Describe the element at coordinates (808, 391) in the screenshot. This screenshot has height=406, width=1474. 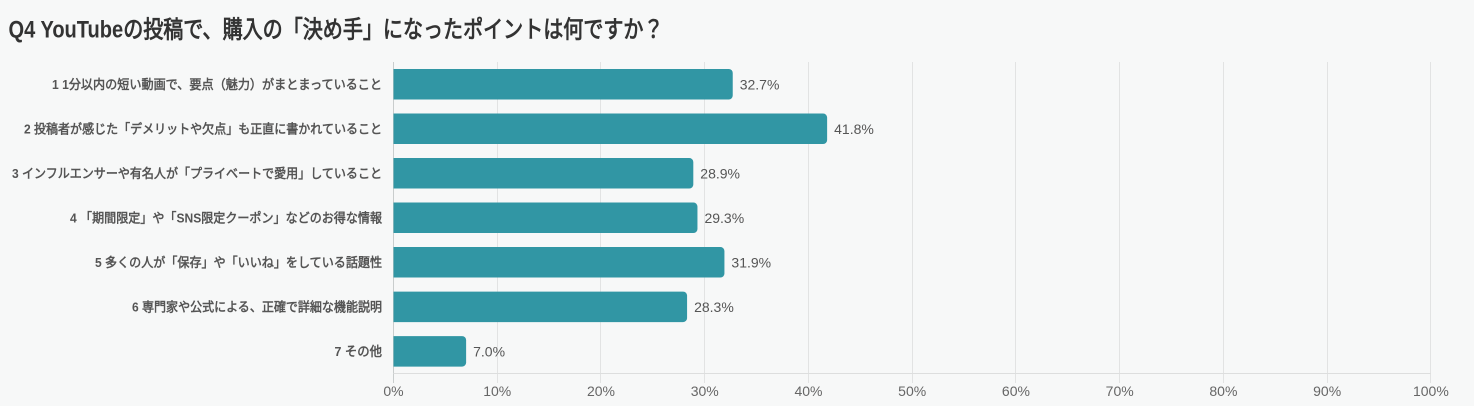
I see `svg-text: 40%` at that location.